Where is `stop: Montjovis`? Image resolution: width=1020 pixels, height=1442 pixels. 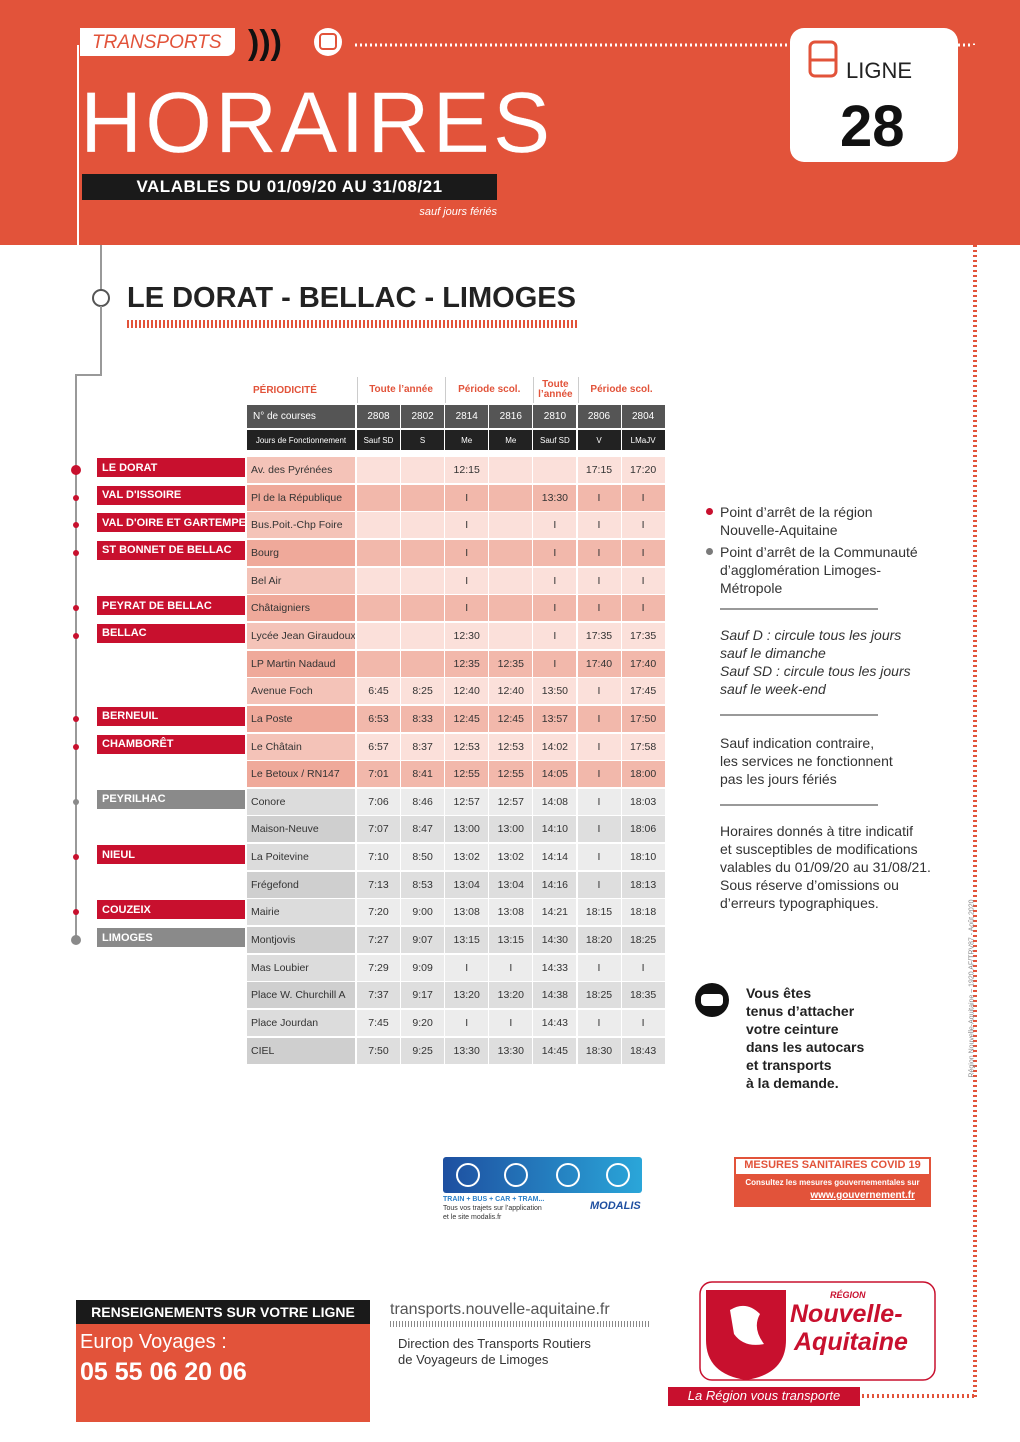 stop: Montjovis is located at coordinates (301, 940).